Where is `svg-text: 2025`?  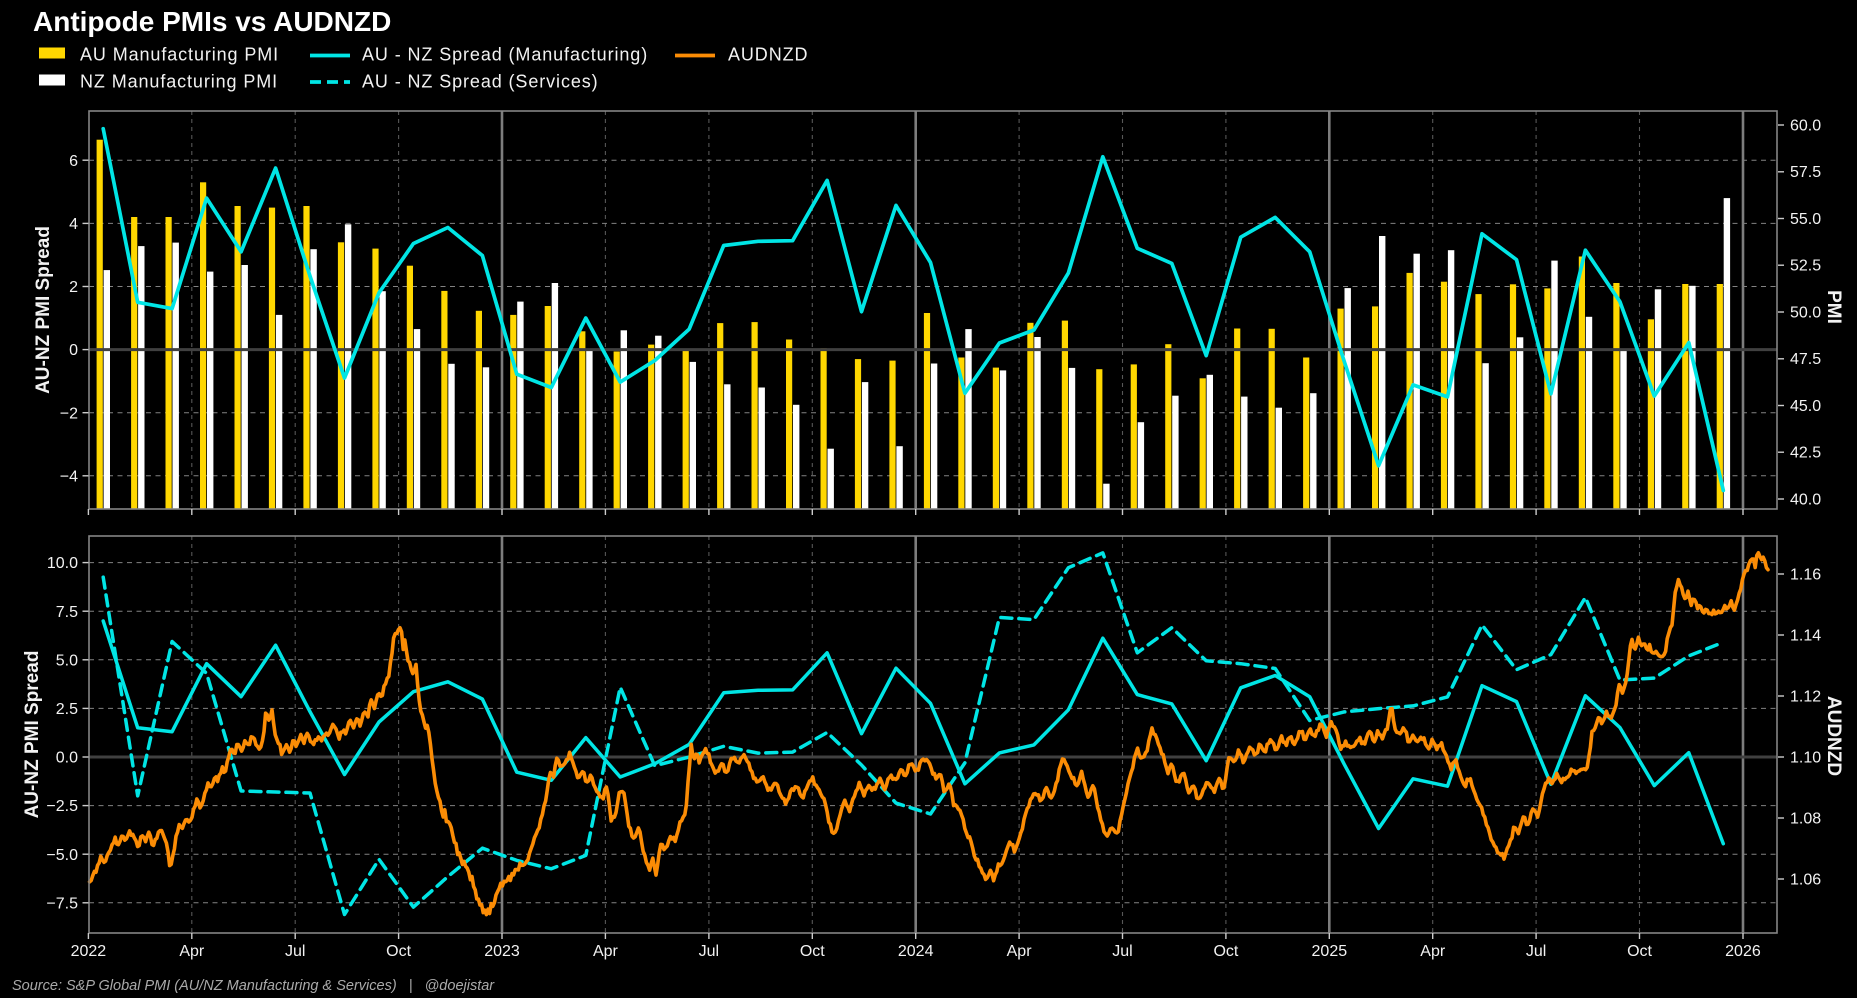
svg-text: 2025 is located at coordinates (1330, 951).